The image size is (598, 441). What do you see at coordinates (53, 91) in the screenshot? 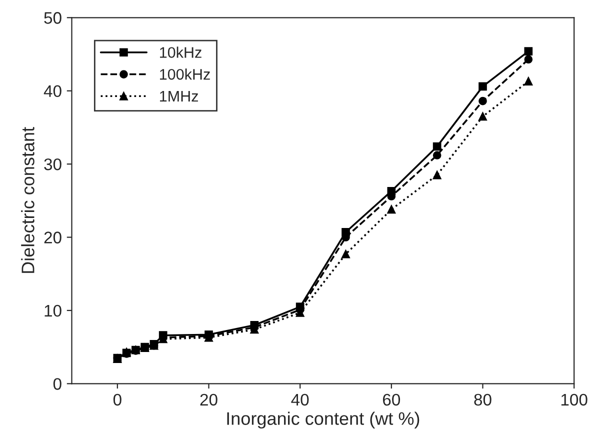
I see `y-tick-label: 40` at bounding box center [53, 91].